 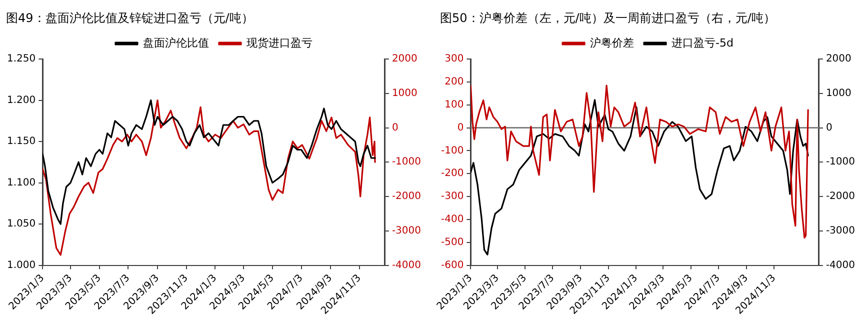 I want to click on chart-title: 图50：沪粤价差（左，元/吨）及一周前进口盈亏（右，元/吨）, so click(x=608, y=18).